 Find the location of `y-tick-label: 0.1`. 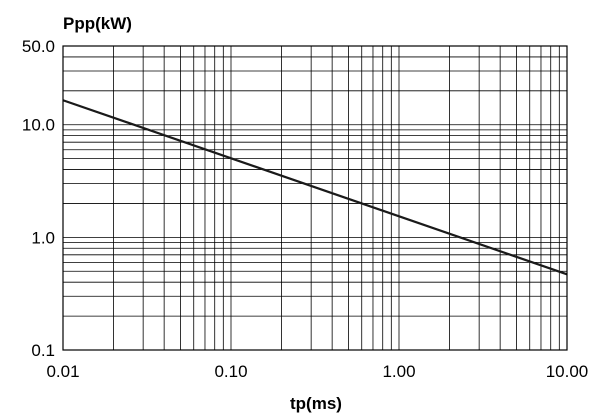

y-tick-label: 0.1 is located at coordinates (43, 350).